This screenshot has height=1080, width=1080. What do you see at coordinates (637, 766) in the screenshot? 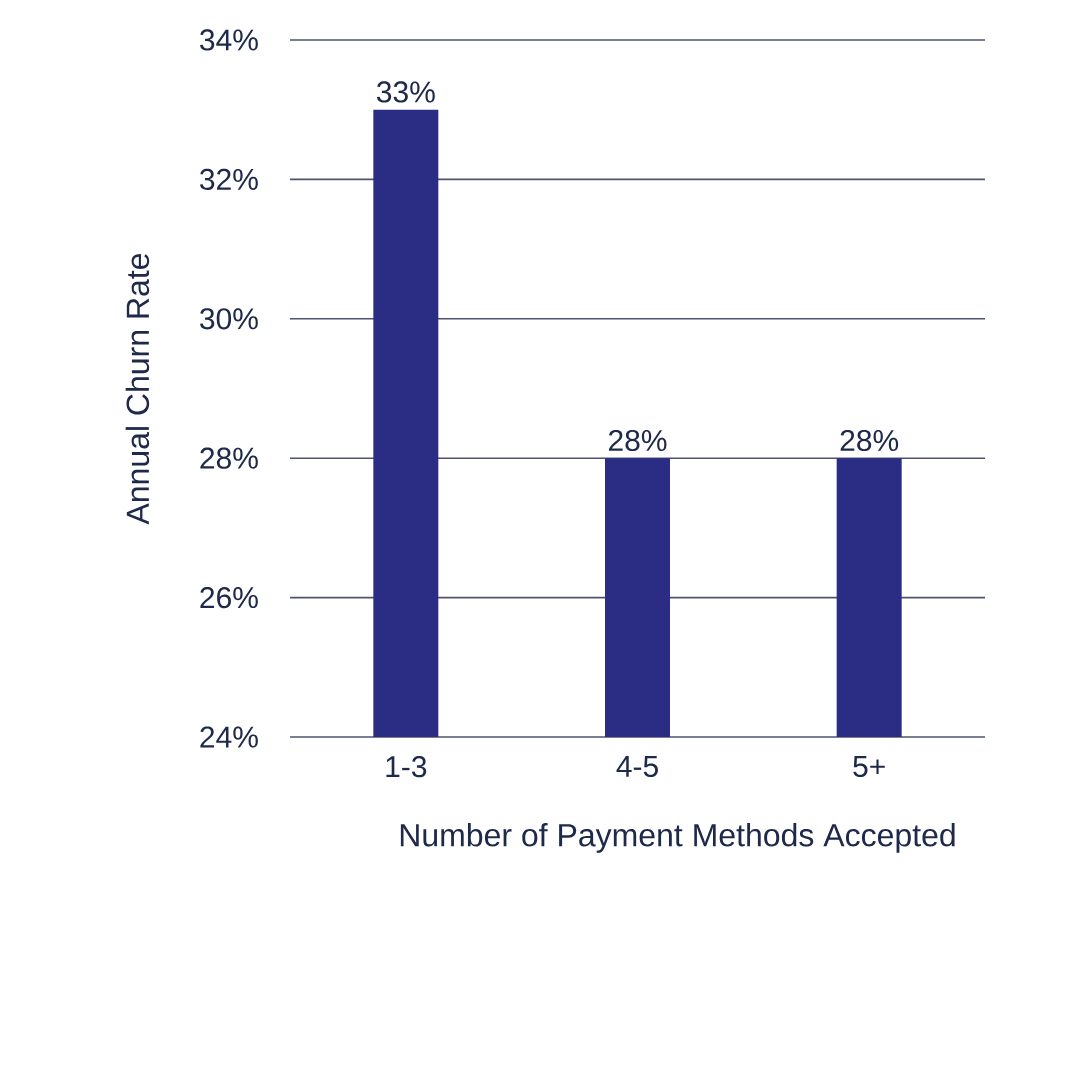
I see `x-tick-label: 4-5` at bounding box center [637, 766].